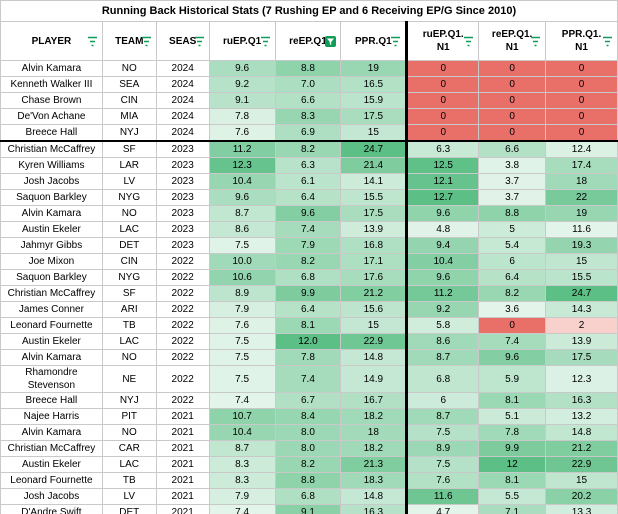 The image size is (618, 514). Describe the element at coordinates (442, 41) in the screenshot. I see `header-ruep-q1-n1: ruEP.Q1. N1` at that location.